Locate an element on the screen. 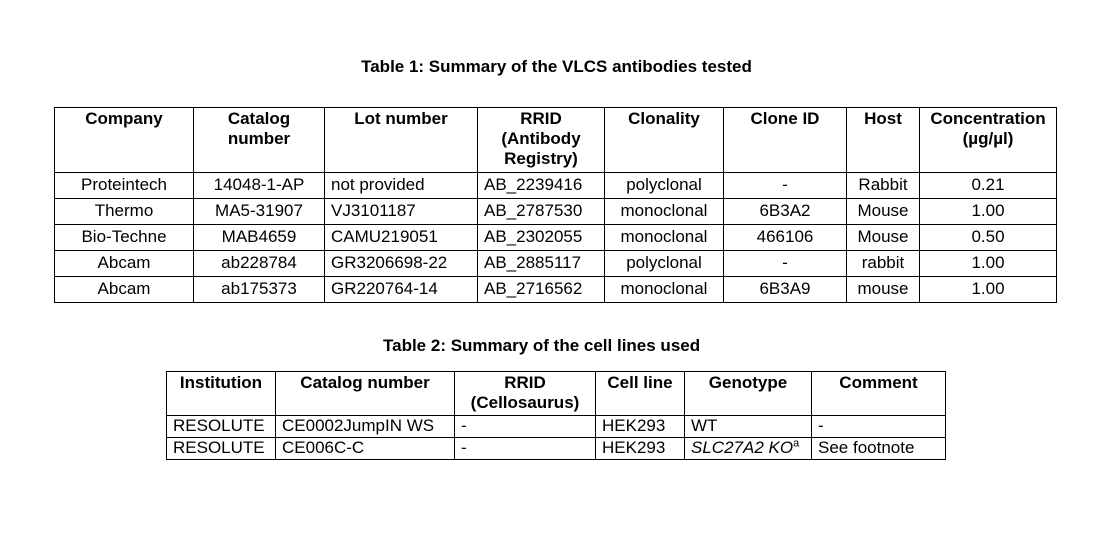  cell-host: rabbit is located at coordinates (883, 263).